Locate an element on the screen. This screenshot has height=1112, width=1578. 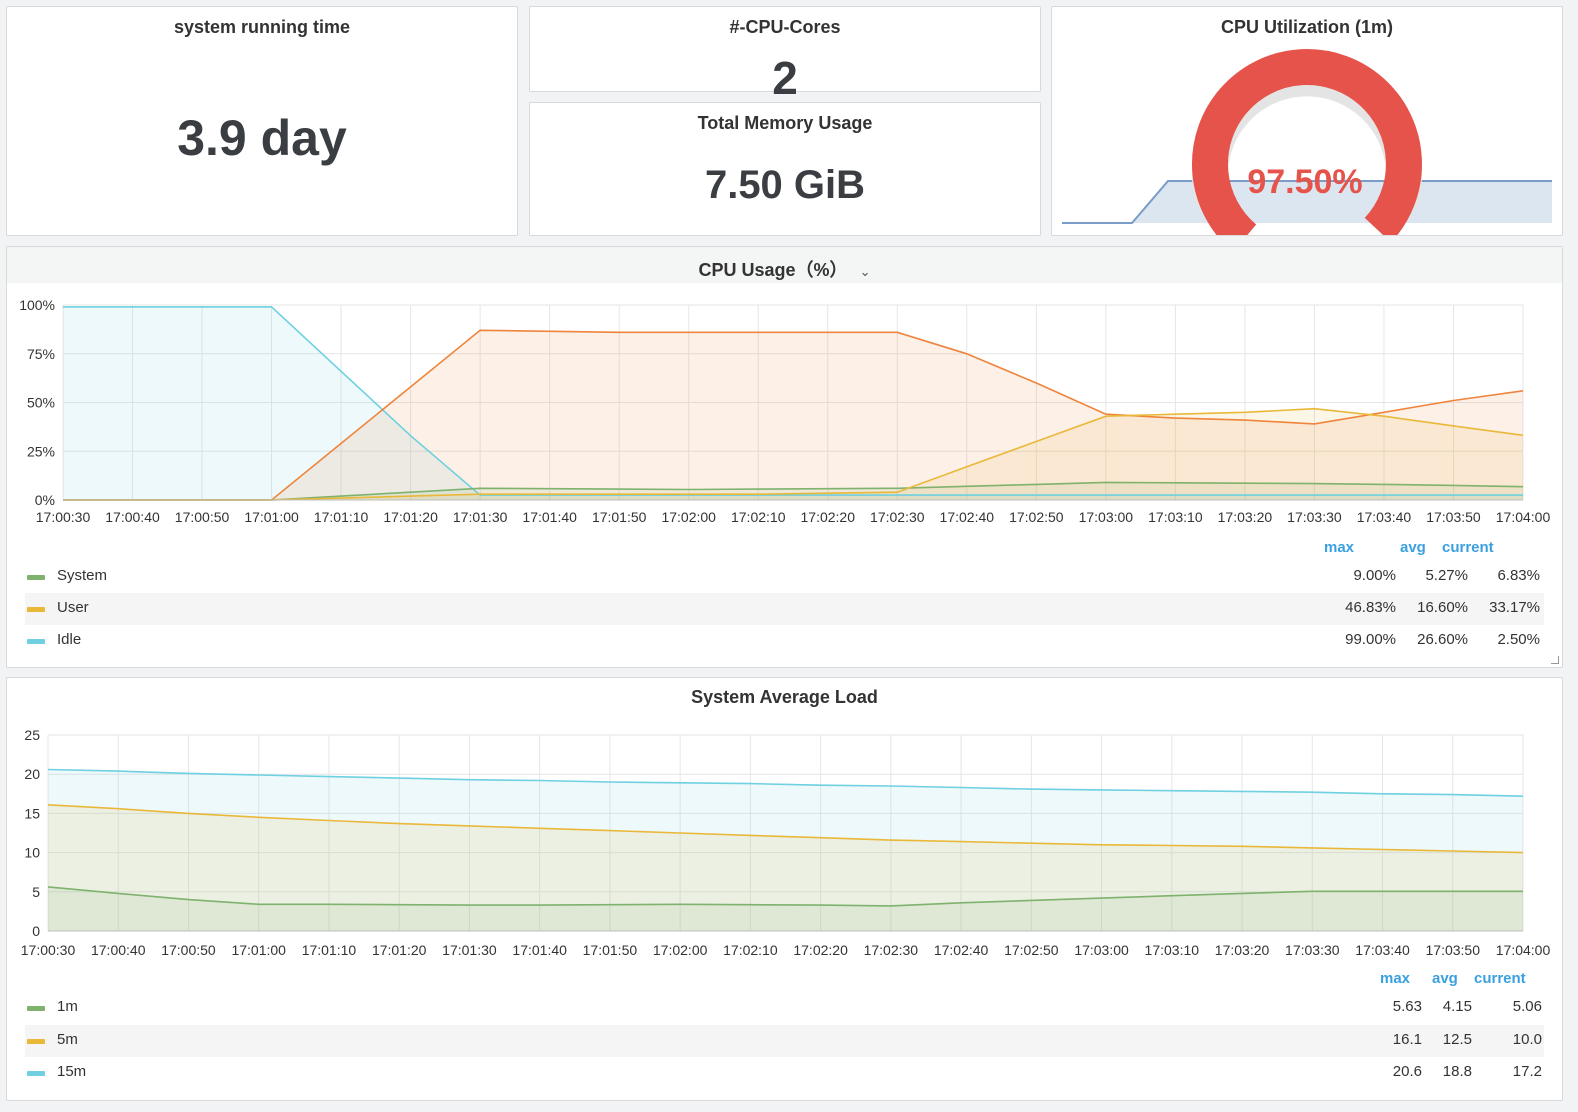
cpu-usage-header is located at coordinates (784, 265).